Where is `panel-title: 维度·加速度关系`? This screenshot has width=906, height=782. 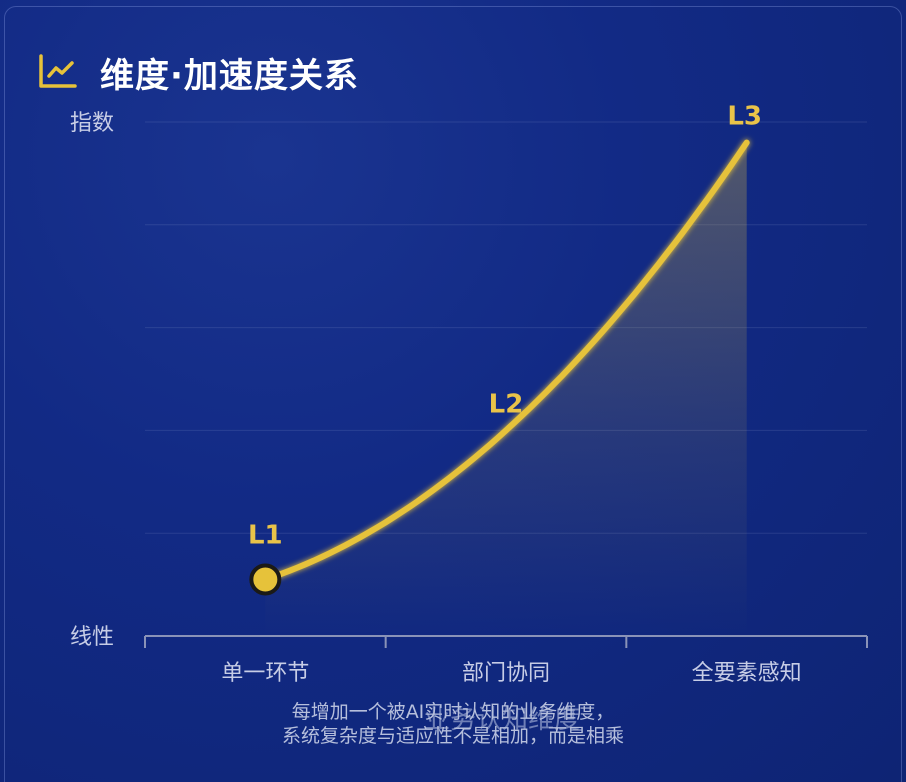
panel-title: 维度·加速度关系 is located at coordinates (229, 75).